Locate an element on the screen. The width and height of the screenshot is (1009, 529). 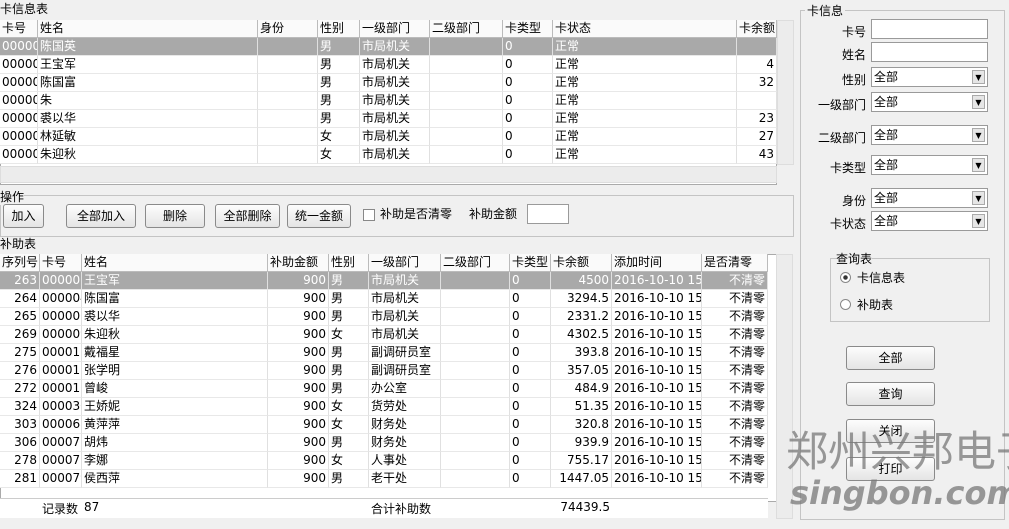
table-cell: 51.35 is located at coordinates (581, 407).